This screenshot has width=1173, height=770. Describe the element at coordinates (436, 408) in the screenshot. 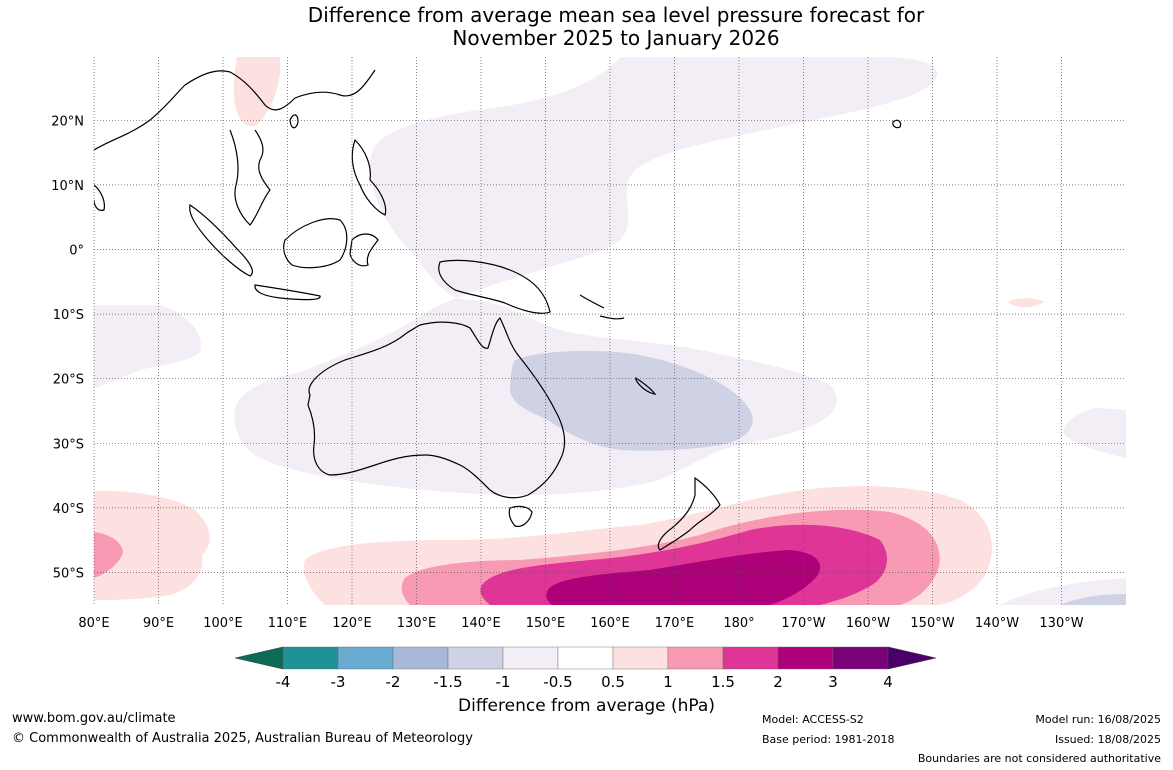

I see `australia-coastline` at that location.